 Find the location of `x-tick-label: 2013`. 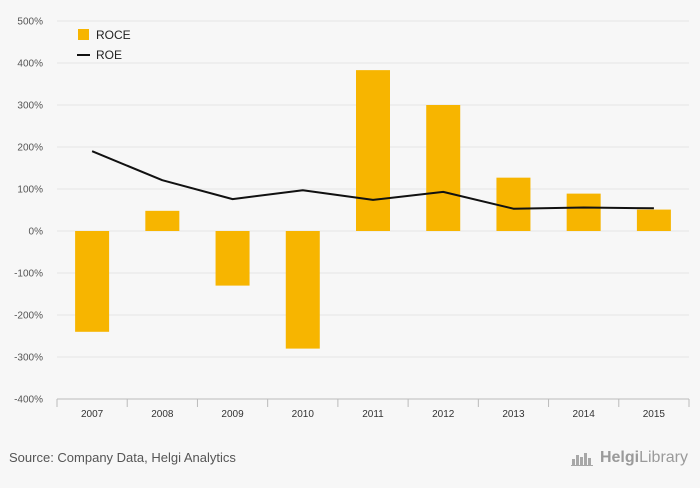

x-tick-label: 2013 is located at coordinates (513, 414).